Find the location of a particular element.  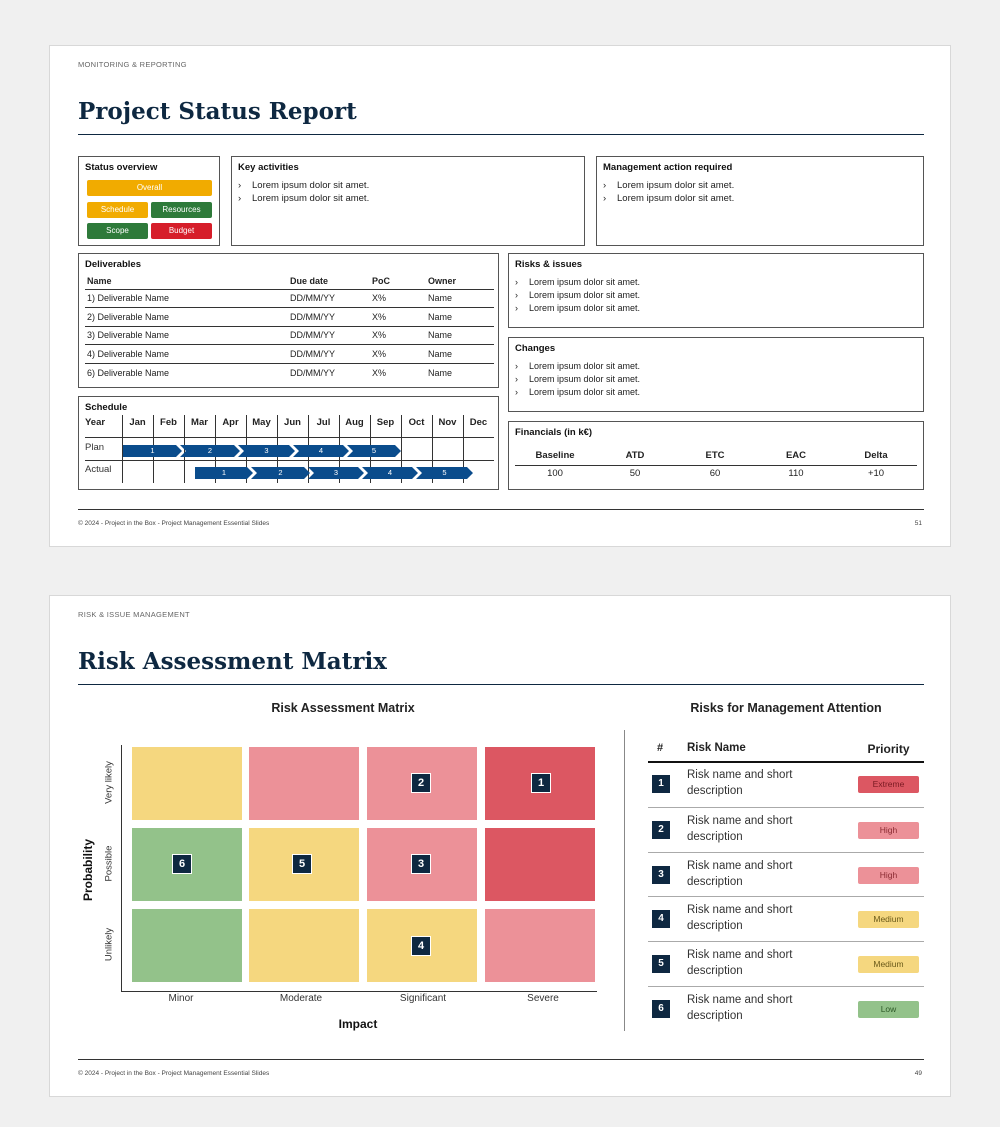

table-row: 3 Risk name and short description High is located at coordinates (786, 874).